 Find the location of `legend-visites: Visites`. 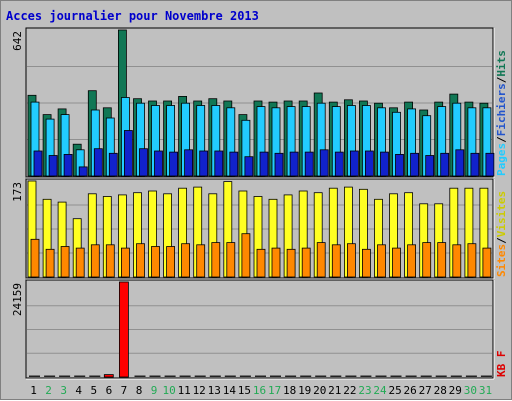

legend-visites: Visites is located at coordinates (501, 214).